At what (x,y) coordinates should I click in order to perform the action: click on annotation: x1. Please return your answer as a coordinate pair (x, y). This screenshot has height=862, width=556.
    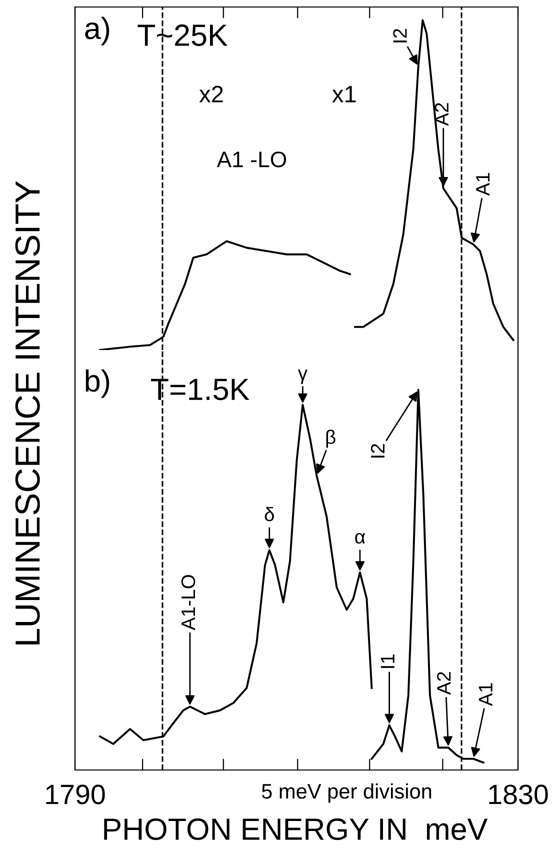
    Looking at the image, I should click on (344, 94).